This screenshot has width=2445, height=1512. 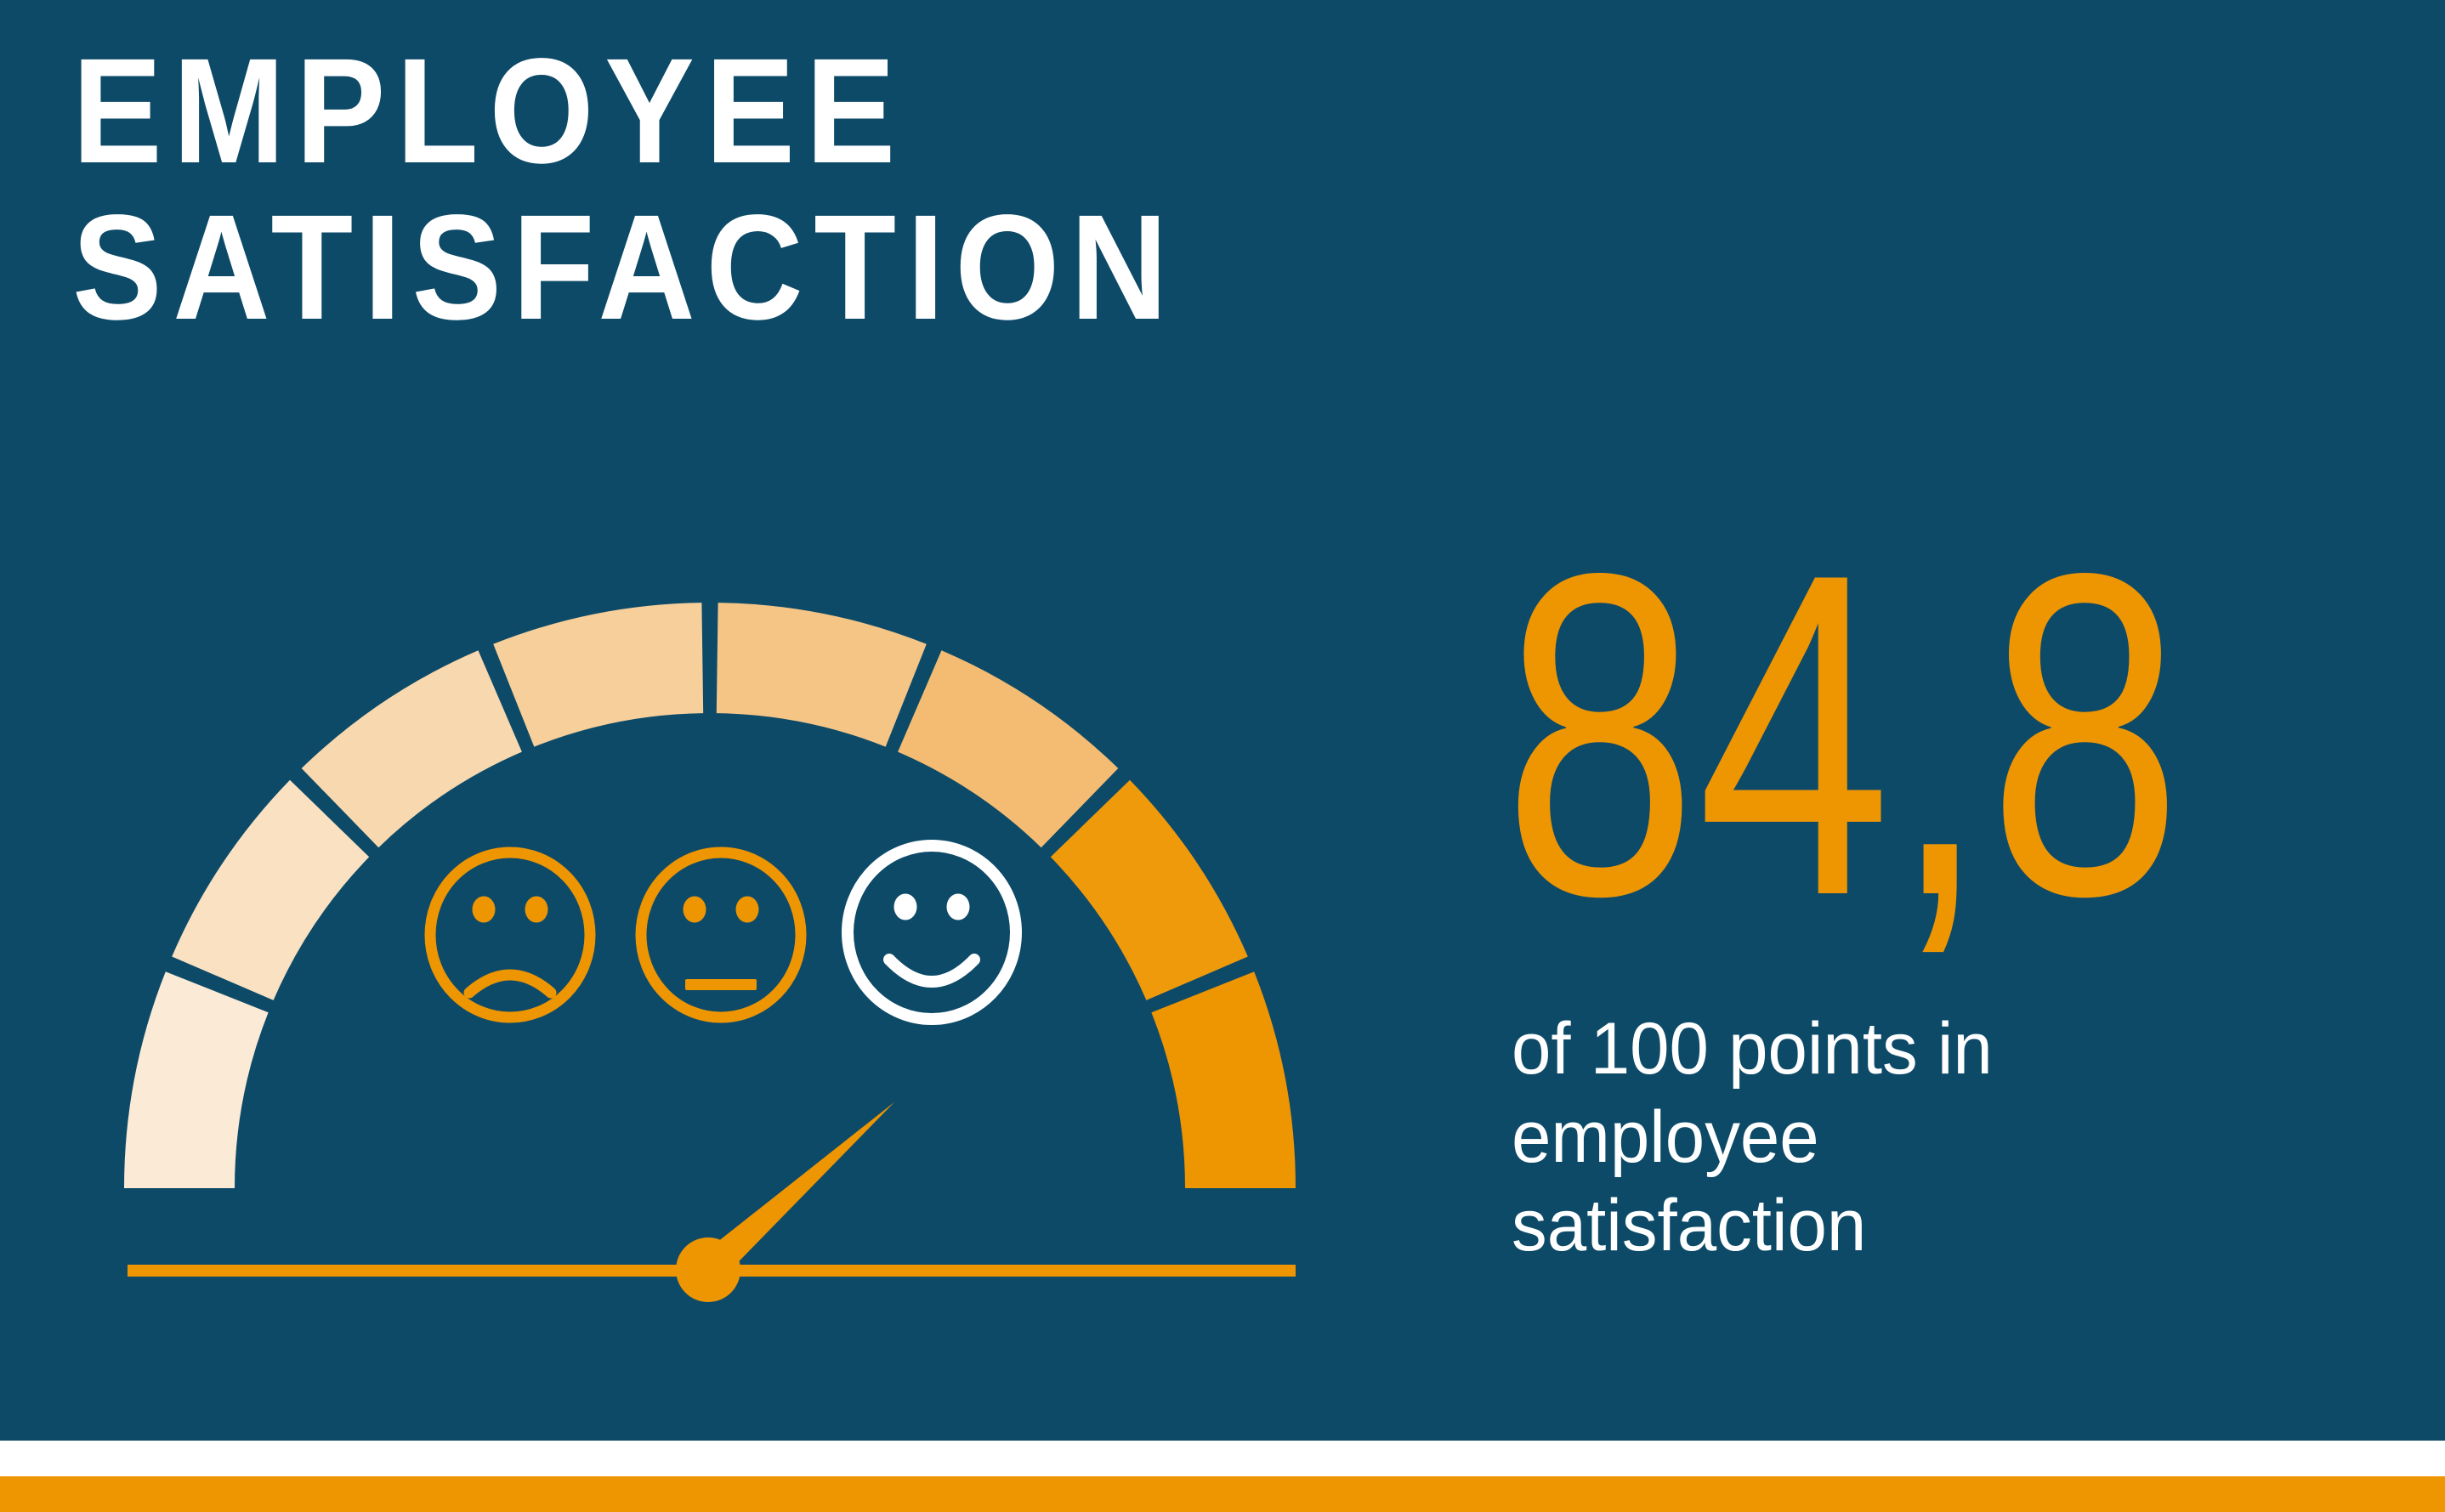 What do you see at coordinates (1222, 1458) in the screenshot?
I see `footer-white-band` at bounding box center [1222, 1458].